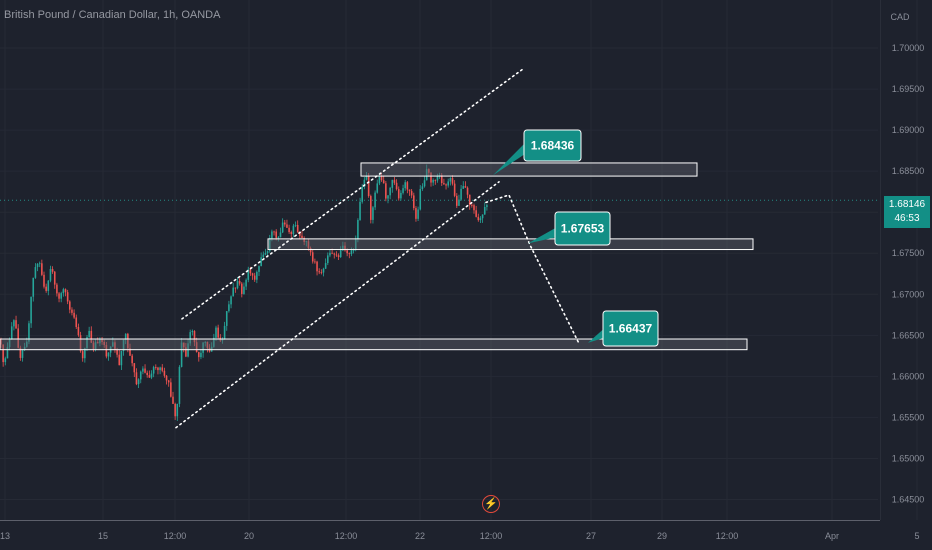 The width and height of the screenshot is (932, 550). What do you see at coordinates (591, 536) in the screenshot?
I see `x-tick-label: 27` at bounding box center [591, 536].